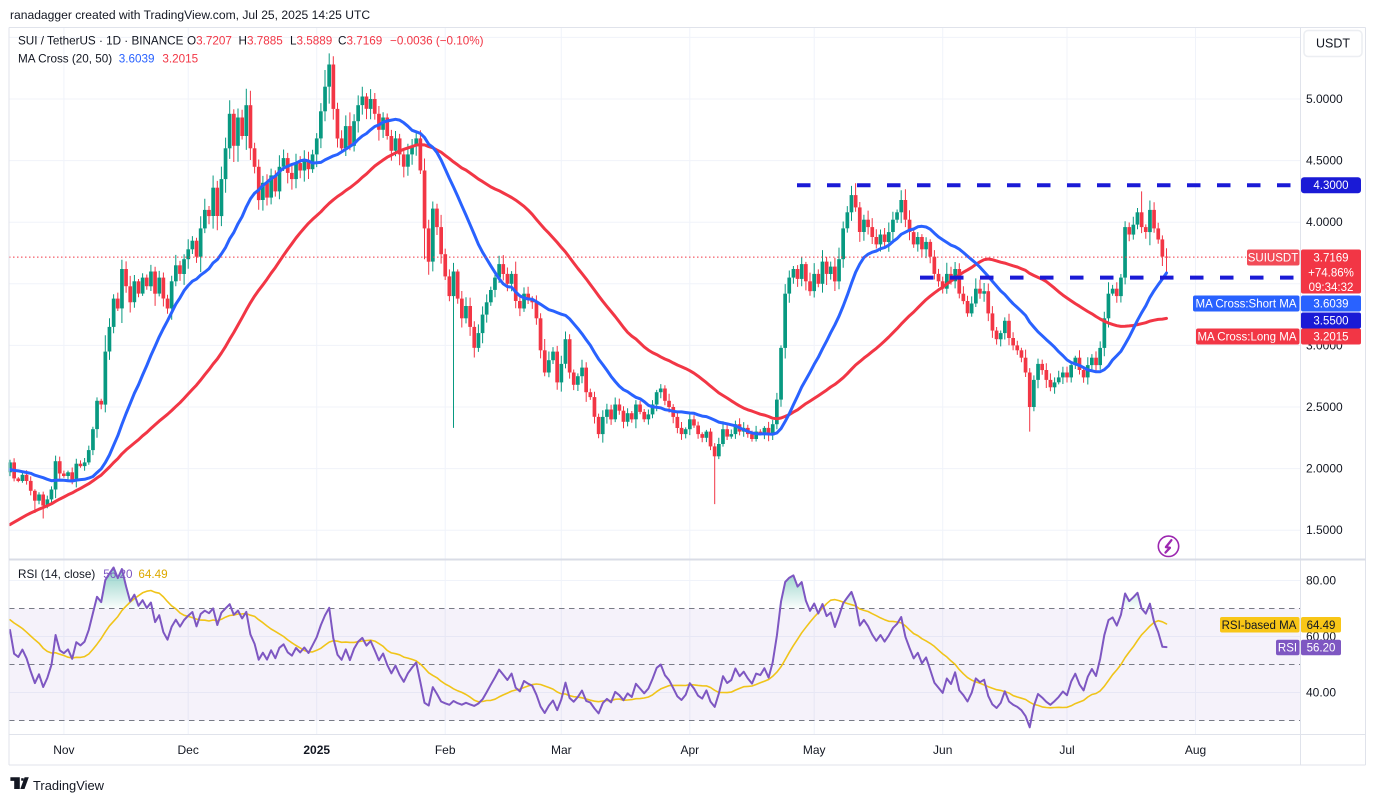 The image size is (1376, 801). What do you see at coordinates (1287, 649) in the screenshot?
I see `svg-text: RSI` at bounding box center [1287, 649].